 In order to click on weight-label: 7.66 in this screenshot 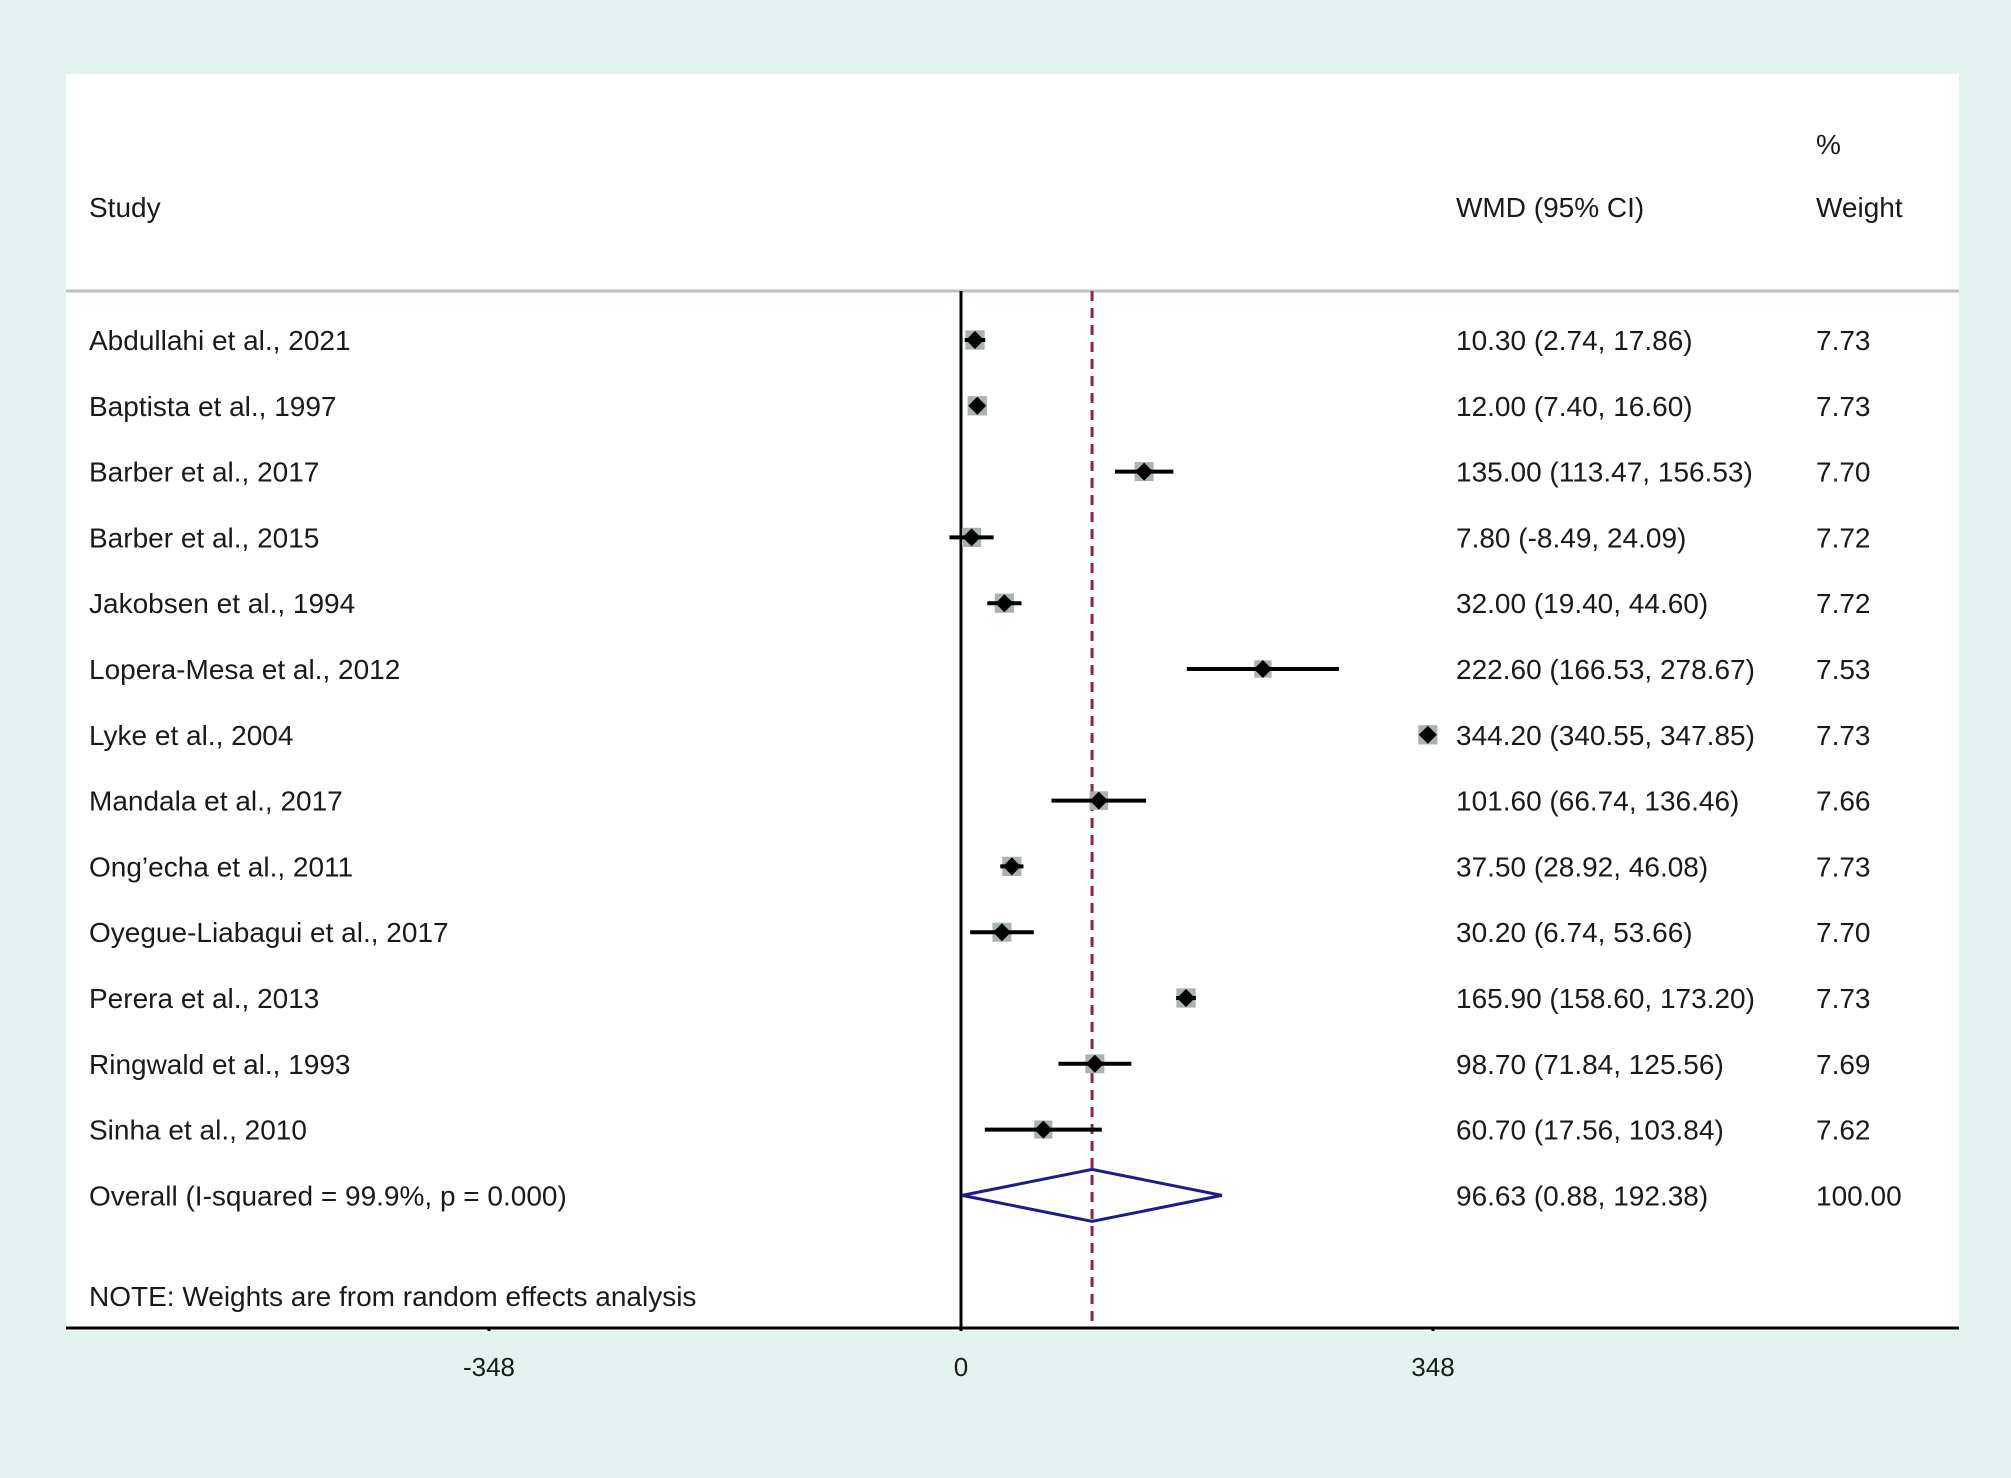, I will do `click(1843, 801)`.